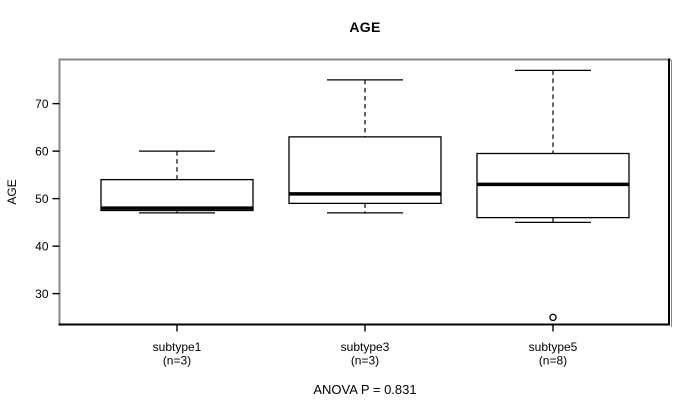 This screenshot has height=400, width=700. Describe the element at coordinates (177, 195) in the screenshot. I see `iqr-box` at that location.